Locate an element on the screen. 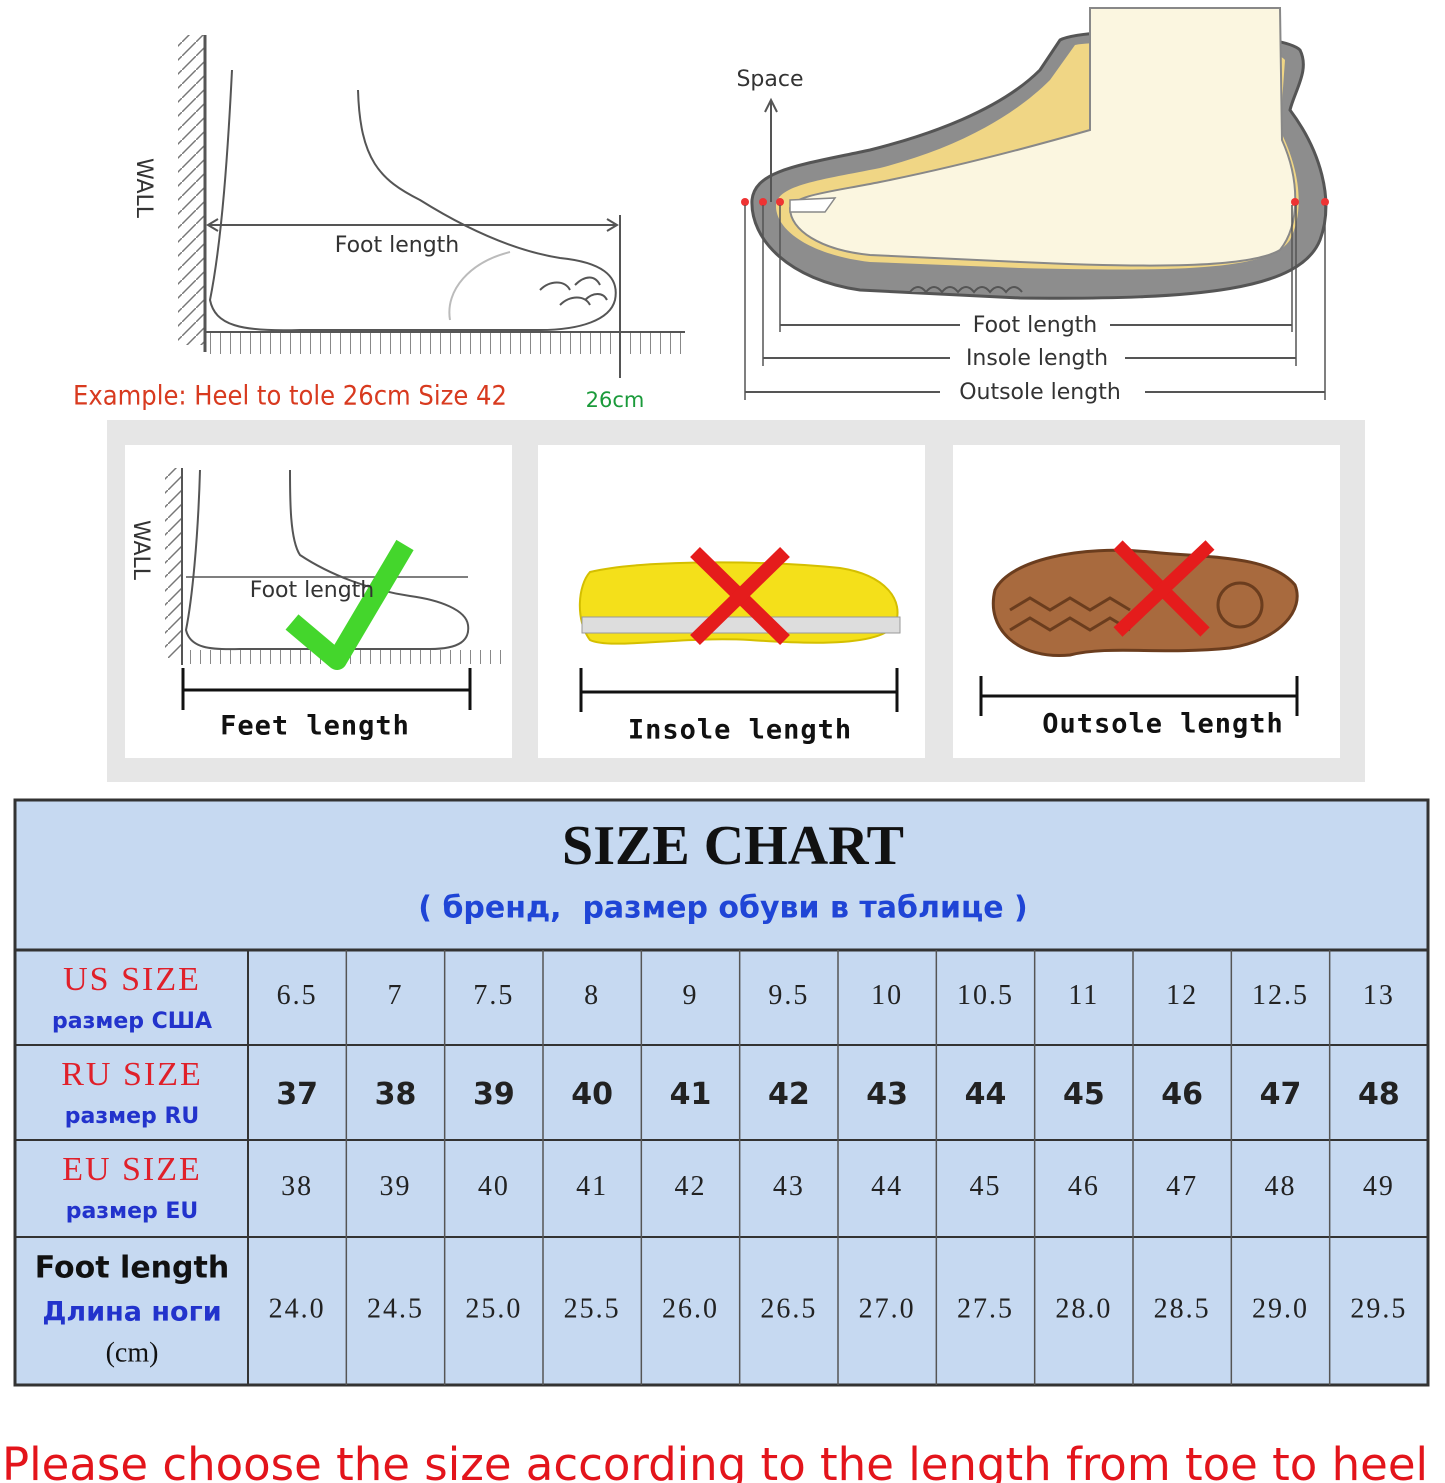  size-value: 28.0 is located at coordinates (1083, 1308).